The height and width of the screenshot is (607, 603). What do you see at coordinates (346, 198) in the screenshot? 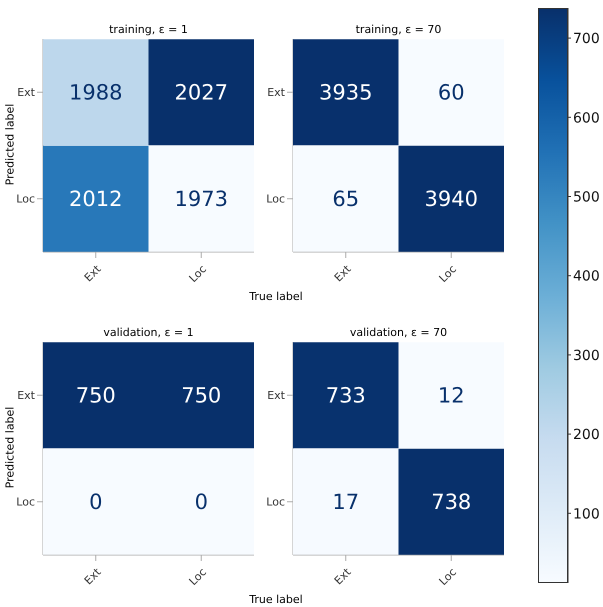
I see `data-label: 65` at bounding box center [346, 198].